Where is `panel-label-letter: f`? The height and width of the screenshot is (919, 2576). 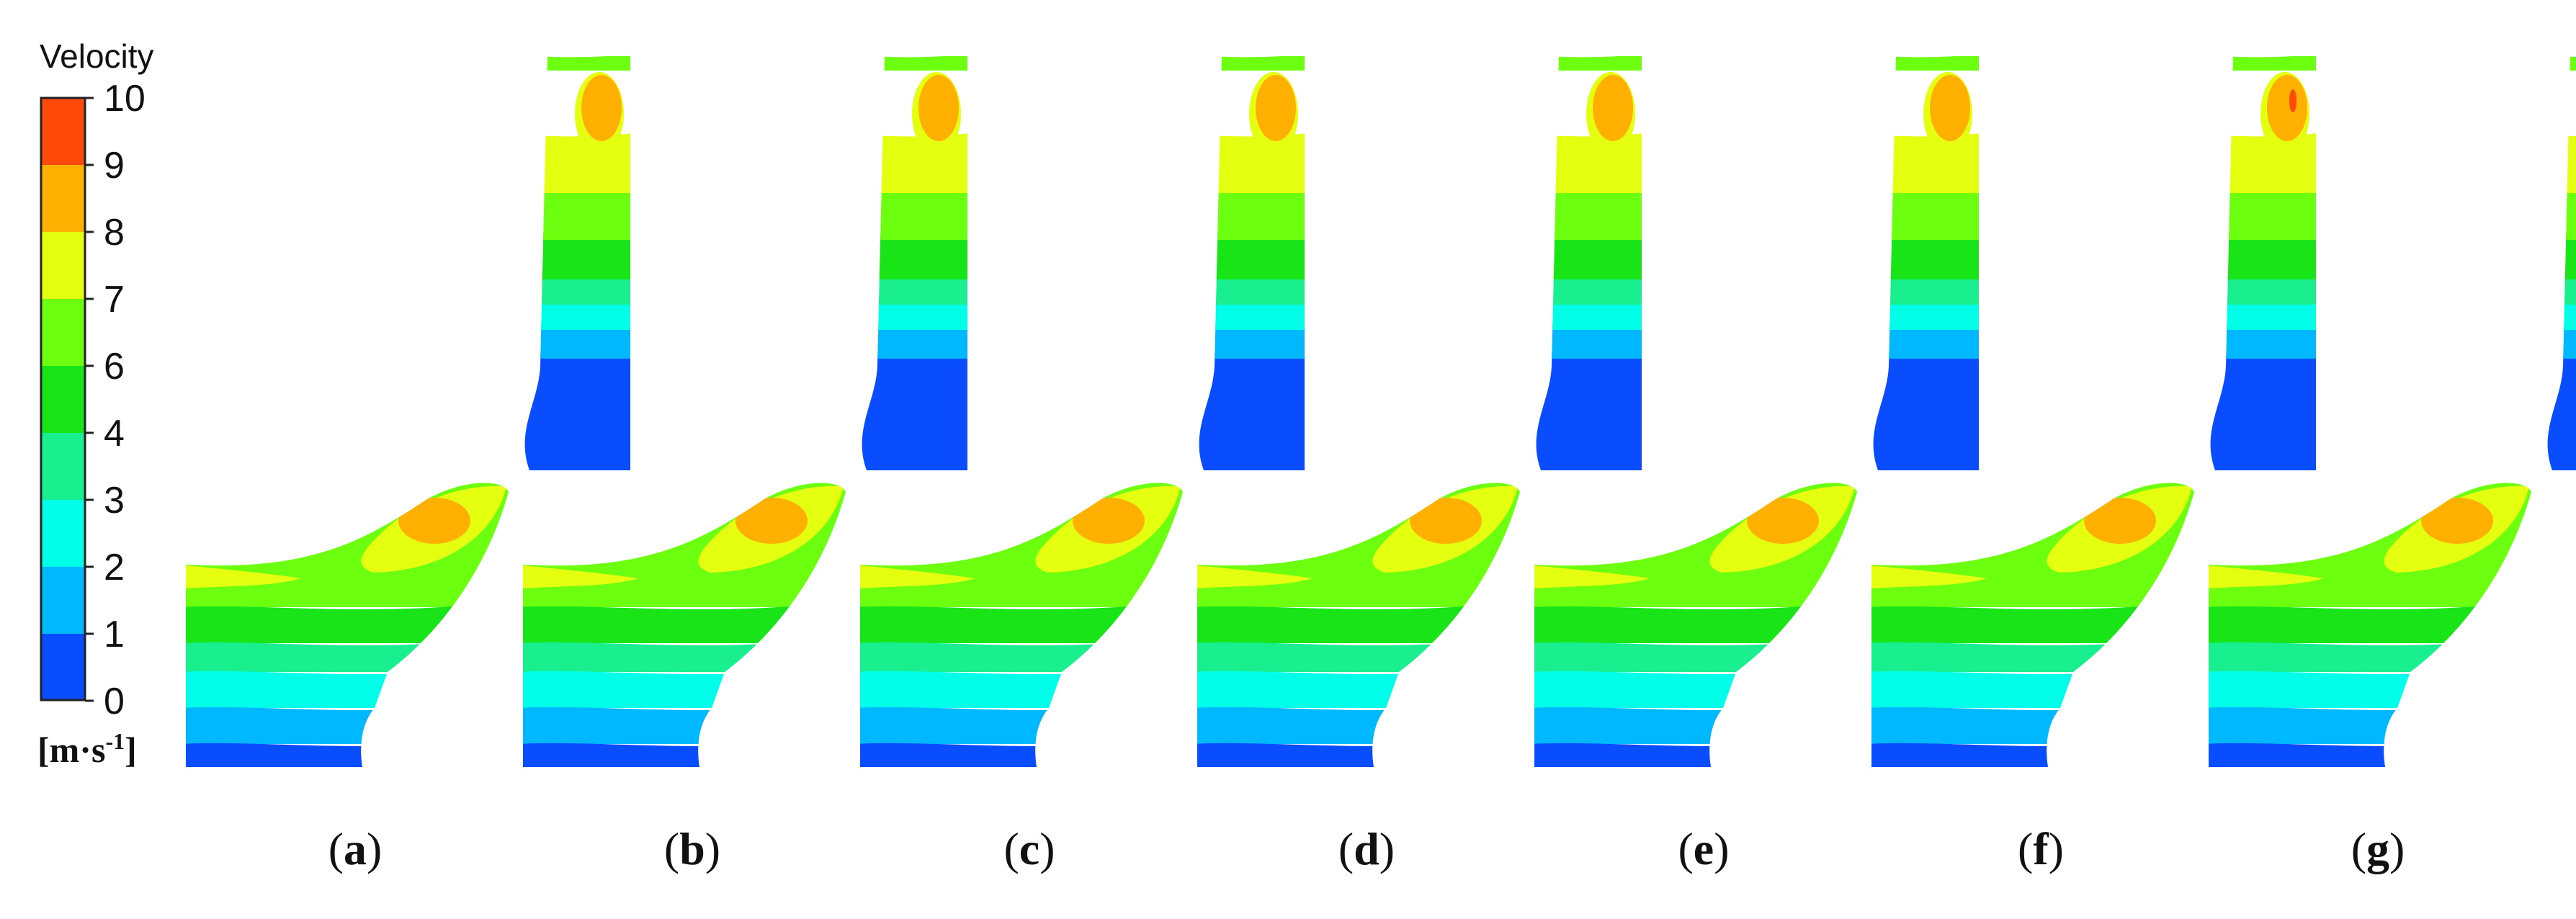 panel-label-letter: f is located at coordinates (2041, 848).